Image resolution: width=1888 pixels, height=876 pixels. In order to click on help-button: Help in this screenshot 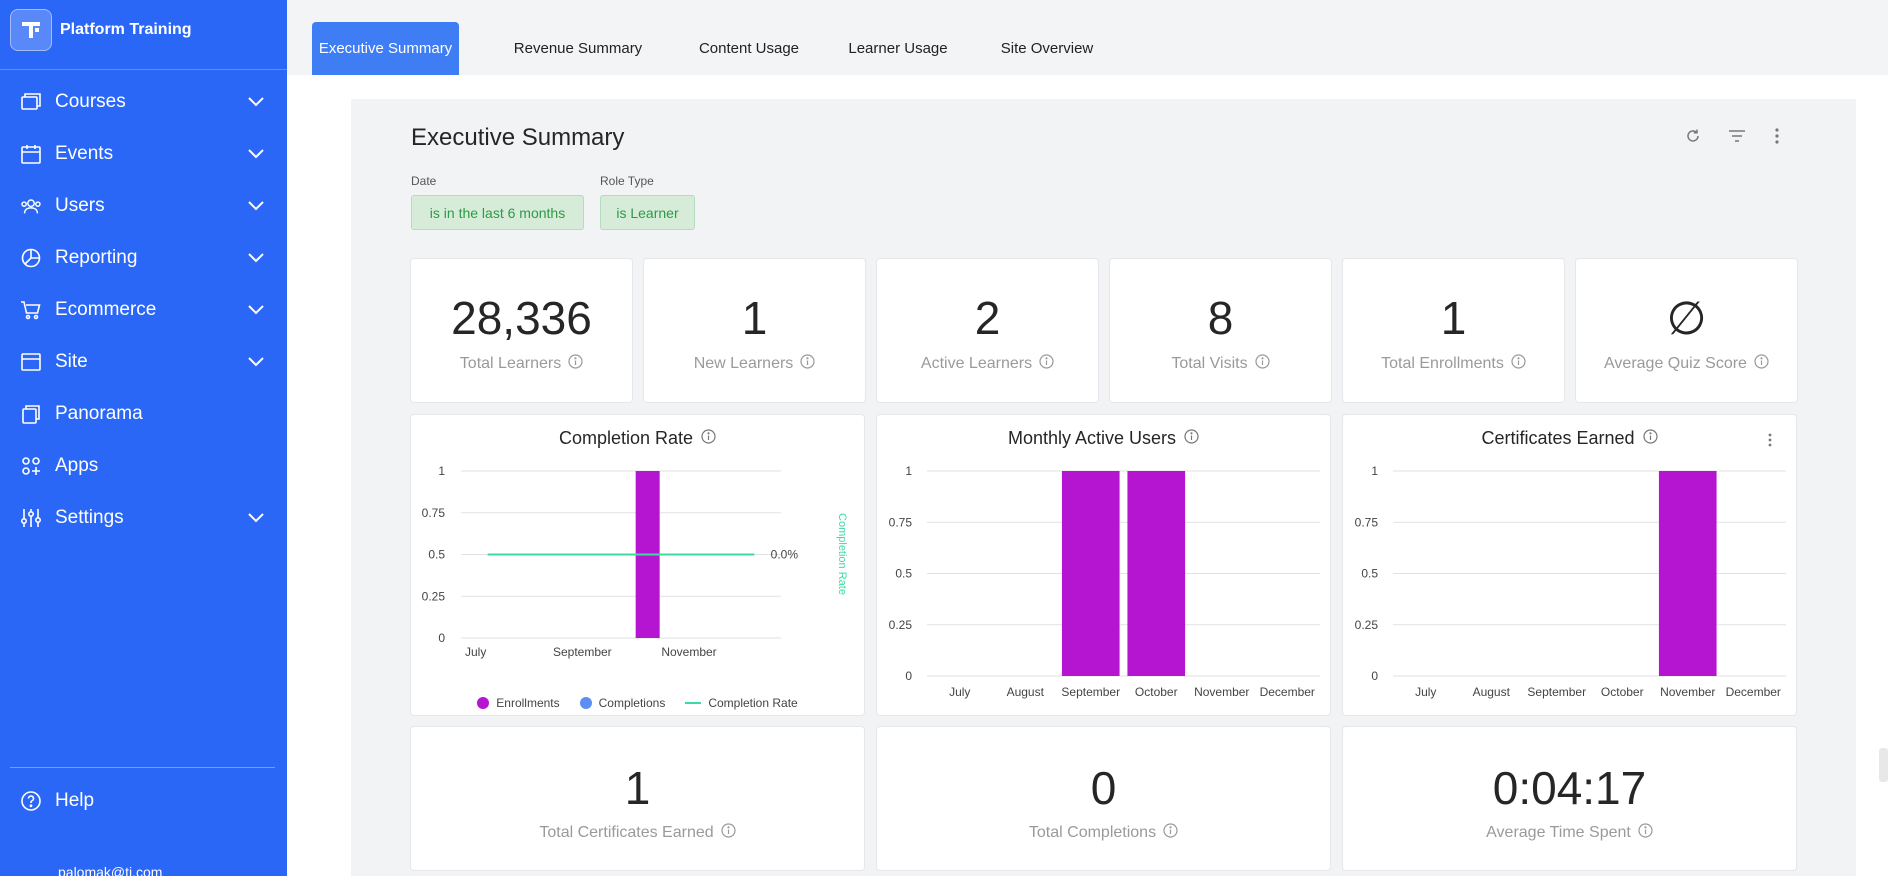, I will do `click(57, 801)`.